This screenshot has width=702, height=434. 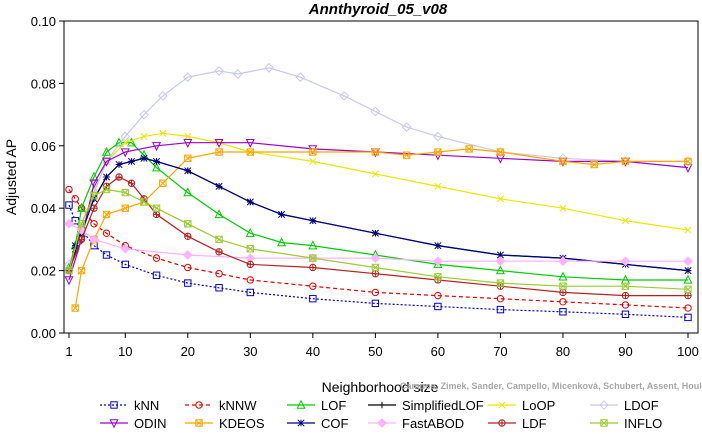 I want to click on chart-title: Annthyroid_05_v08, so click(x=378, y=9).